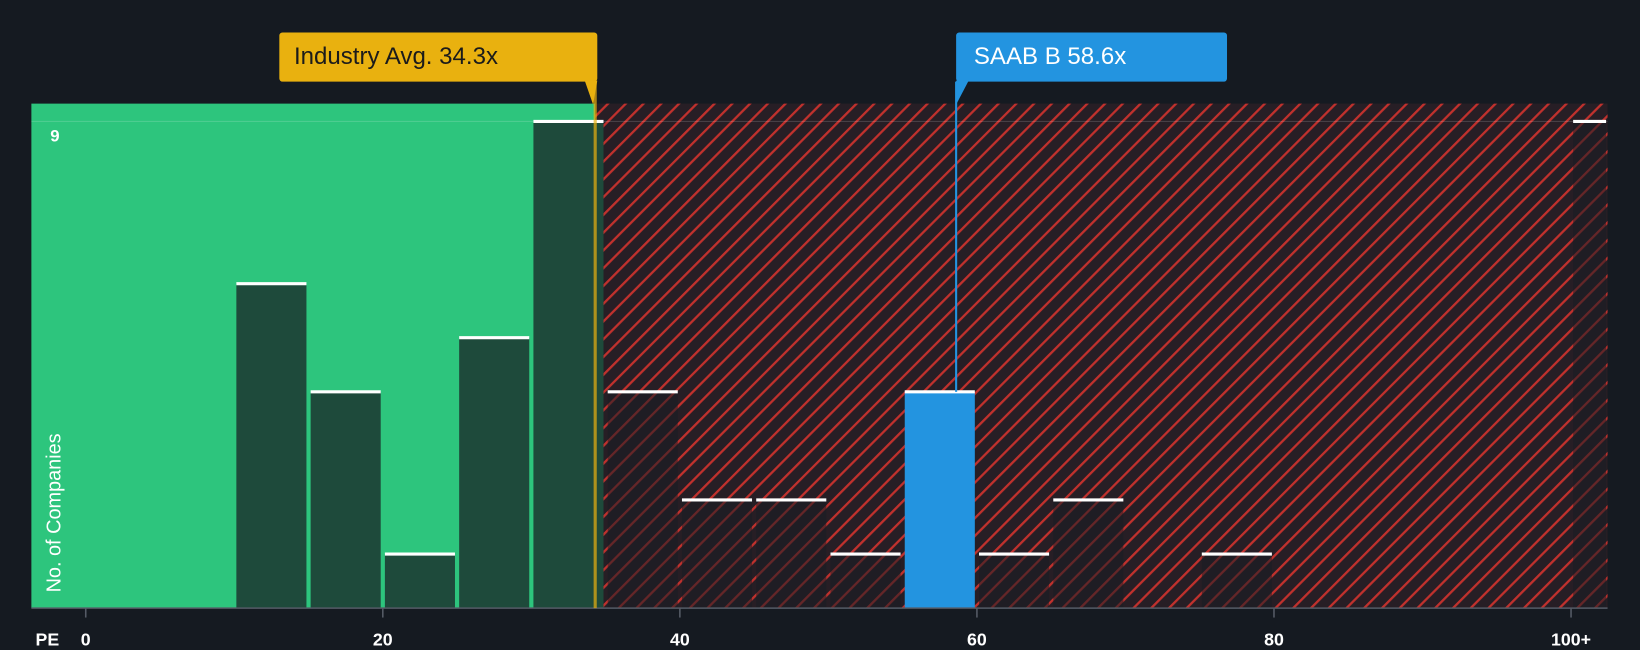 The image size is (1640, 650). What do you see at coordinates (1274, 639) in the screenshot?
I see `x-tick-label: 80` at bounding box center [1274, 639].